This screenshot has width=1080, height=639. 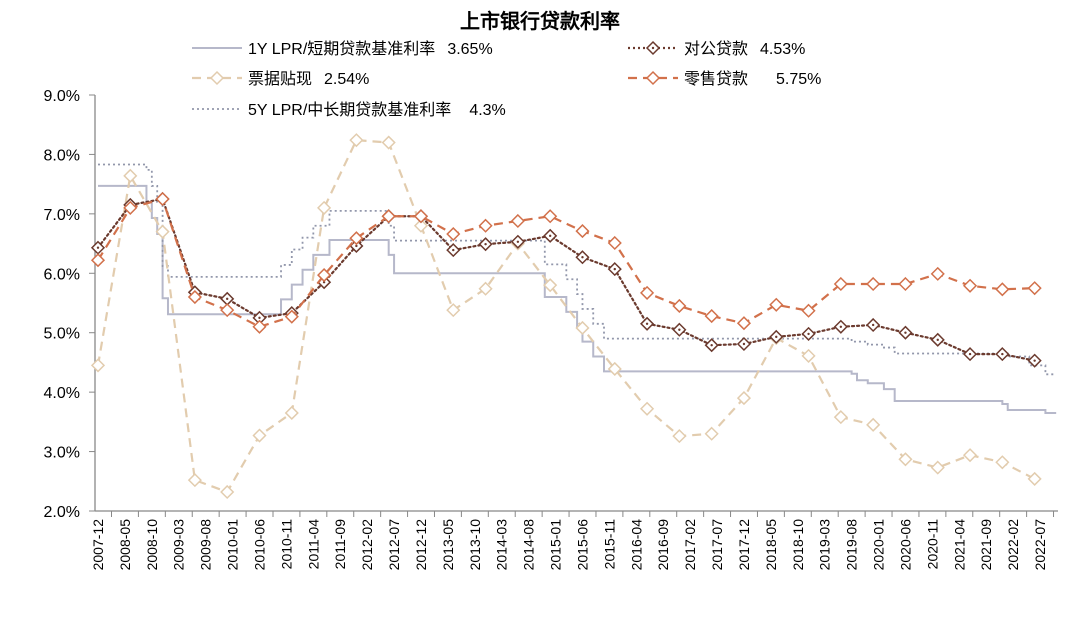 I want to click on x-tick-label: 2020-01, so click(x=879, y=545).